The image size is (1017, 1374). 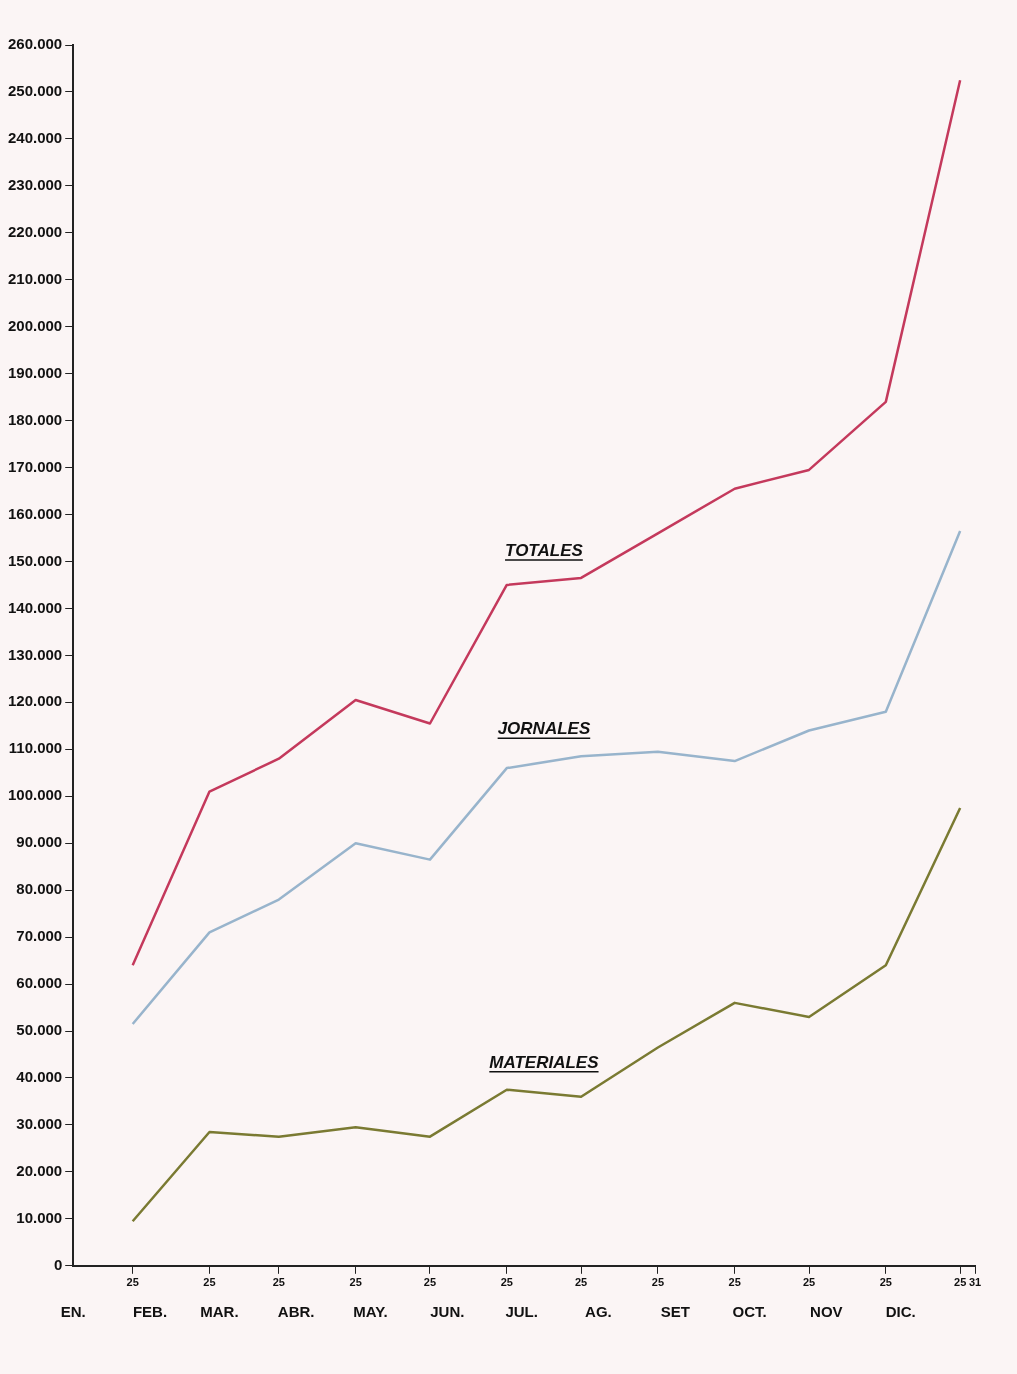 I want to click on x2-tick-label: JUN., so click(x=447, y=1312).